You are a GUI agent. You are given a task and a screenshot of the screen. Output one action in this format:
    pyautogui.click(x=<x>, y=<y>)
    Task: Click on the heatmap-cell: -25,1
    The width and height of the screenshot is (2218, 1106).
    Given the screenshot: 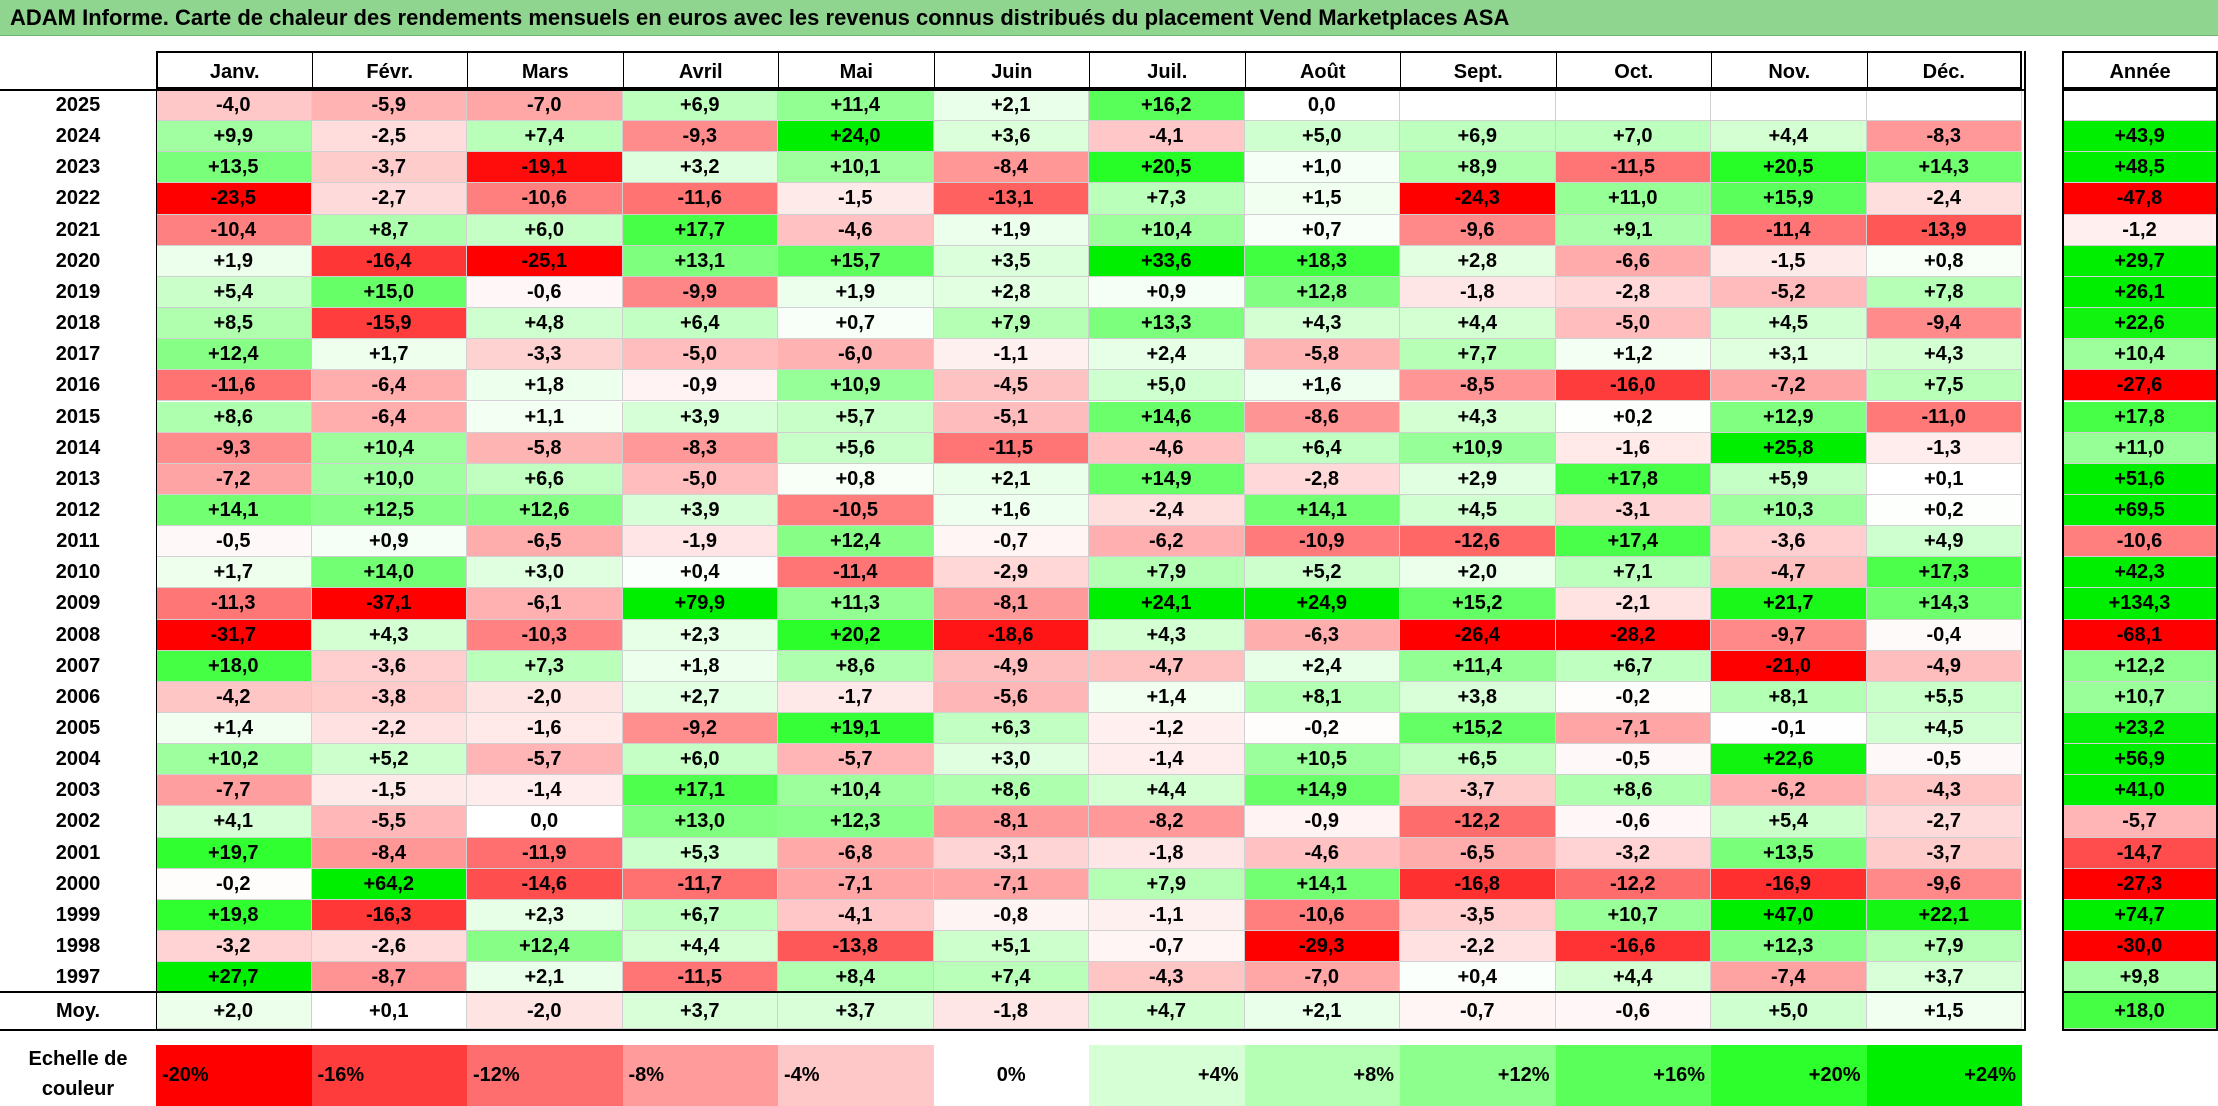 What is the action you would take?
    pyautogui.click(x=545, y=261)
    